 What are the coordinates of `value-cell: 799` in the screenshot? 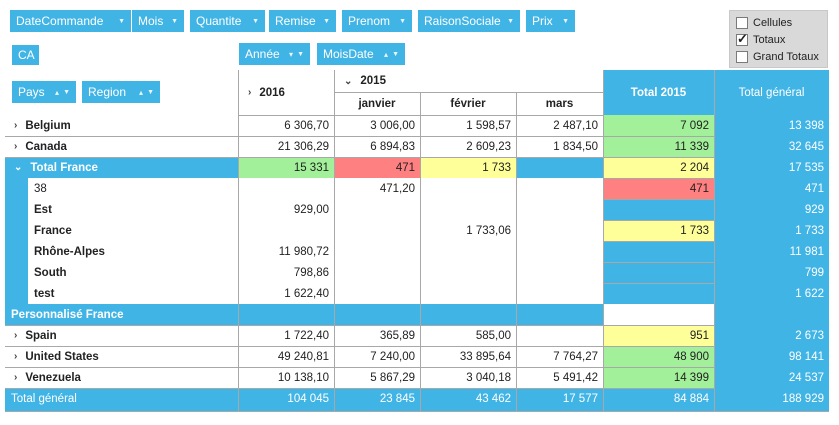 It's located at (814, 272).